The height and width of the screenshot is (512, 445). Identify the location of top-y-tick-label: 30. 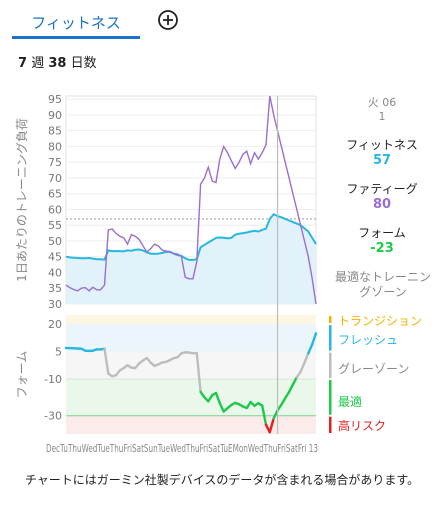
(55, 304).